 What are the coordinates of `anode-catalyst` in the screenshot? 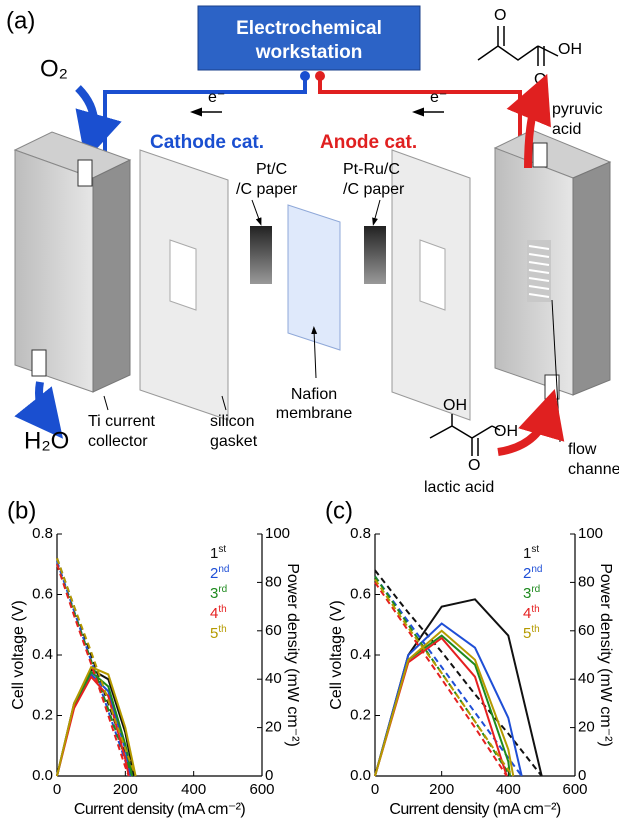 It's located at (375, 255).